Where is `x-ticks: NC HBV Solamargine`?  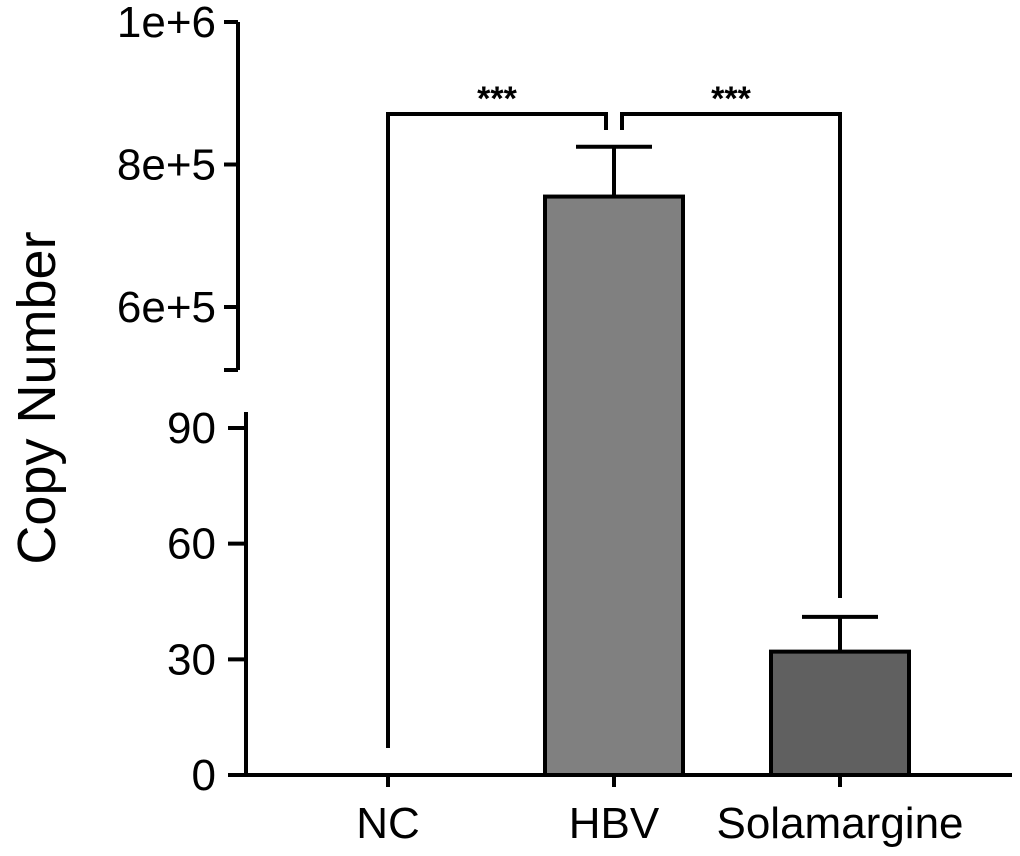 x-ticks: NC HBV Solamargine is located at coordinates (660, 811).